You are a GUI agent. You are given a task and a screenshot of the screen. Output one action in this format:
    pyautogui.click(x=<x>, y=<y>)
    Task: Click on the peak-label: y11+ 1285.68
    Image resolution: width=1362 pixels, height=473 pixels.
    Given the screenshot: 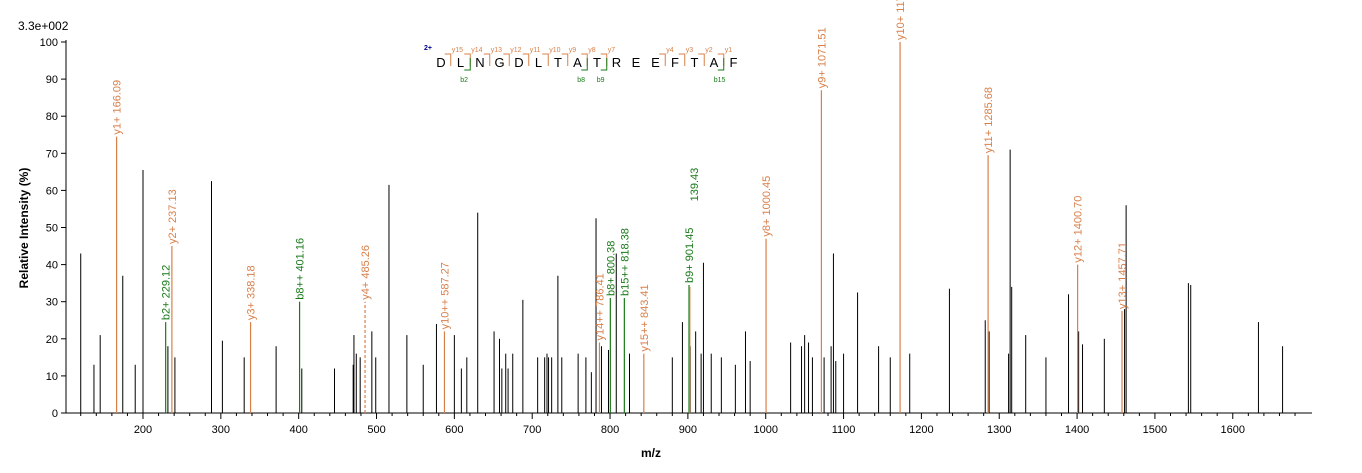 What is the action you would take?
    pyautogui.click(x=989, y=120)
    